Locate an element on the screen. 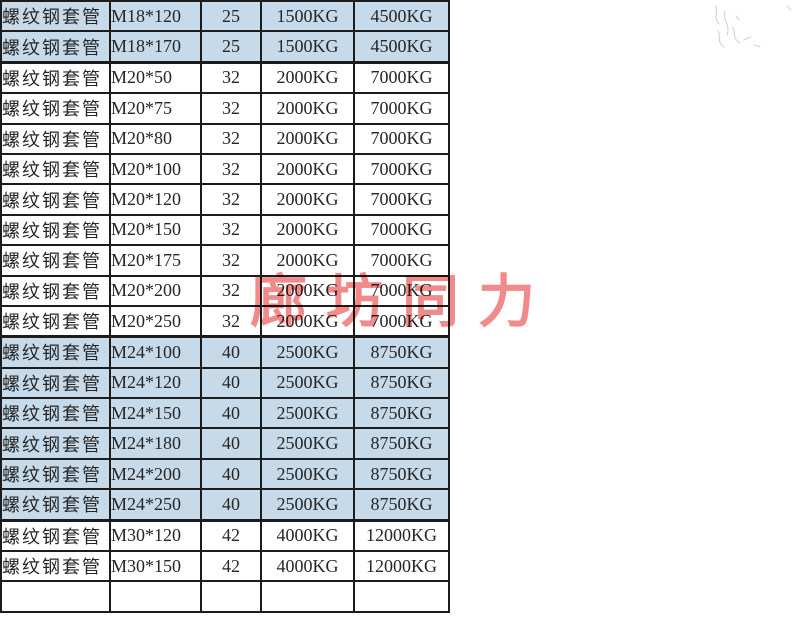  table-row: 螺纹钢套管 M18*120 25 1500KG 4500KG is located at coordinates (225, 16).